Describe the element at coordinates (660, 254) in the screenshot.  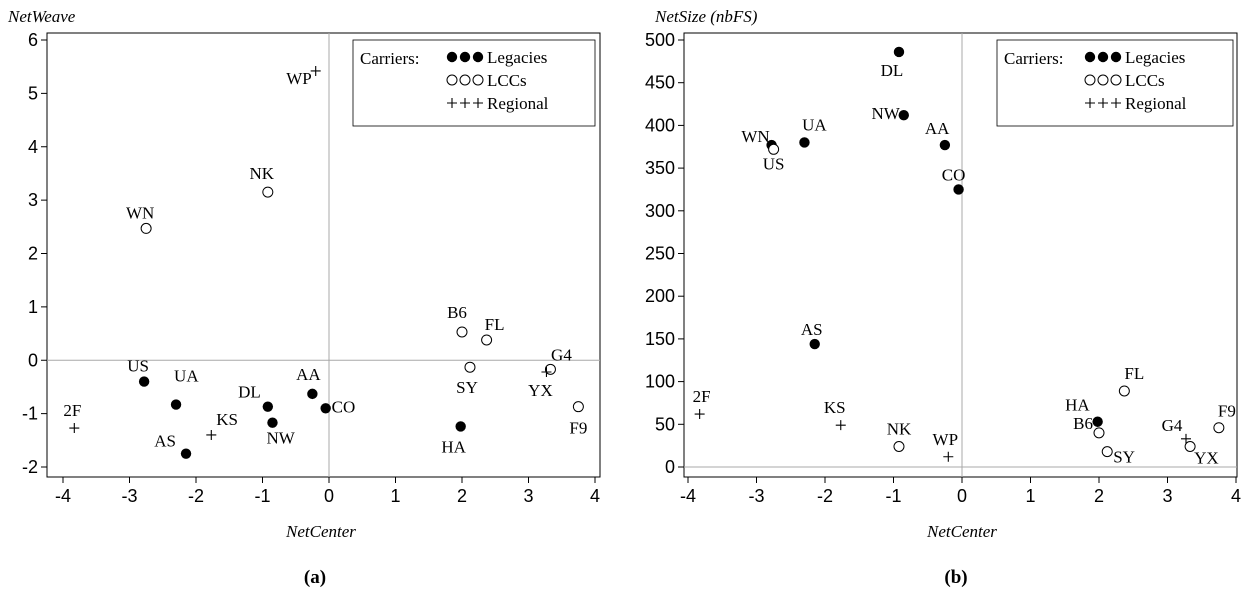
I see `y-tick-label: 250` at that location.